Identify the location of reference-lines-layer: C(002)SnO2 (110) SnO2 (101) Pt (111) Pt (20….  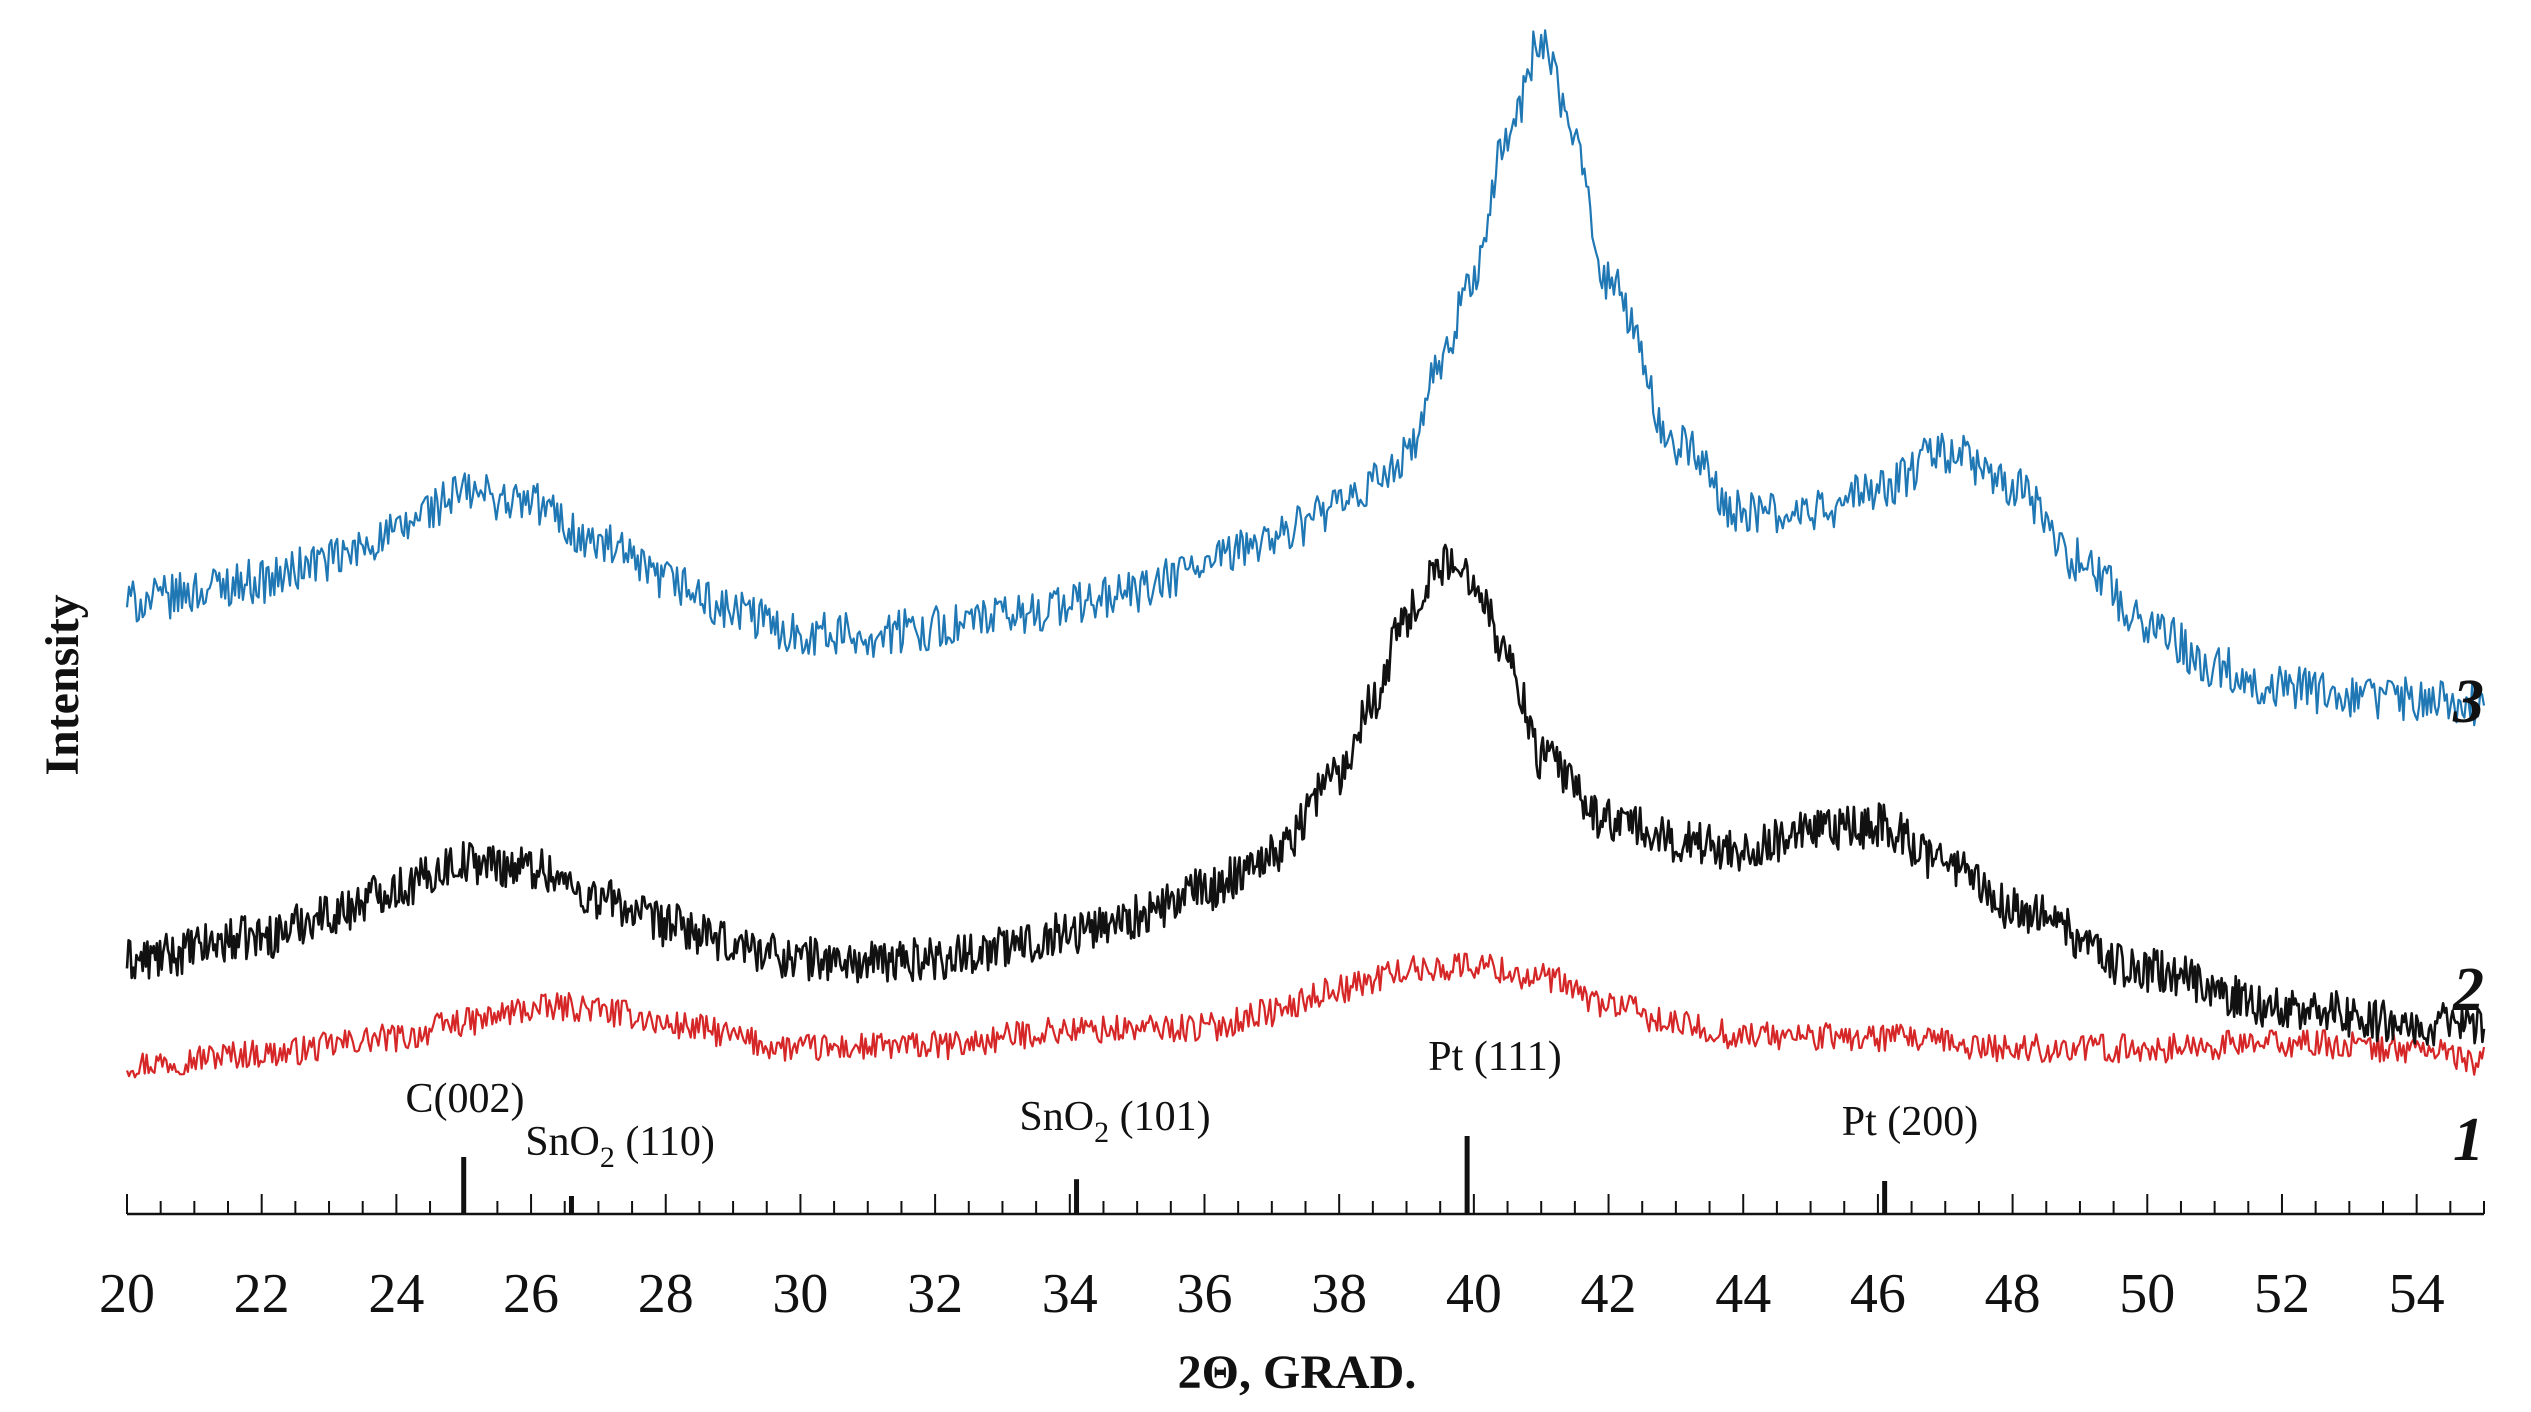
(1192, 1124).